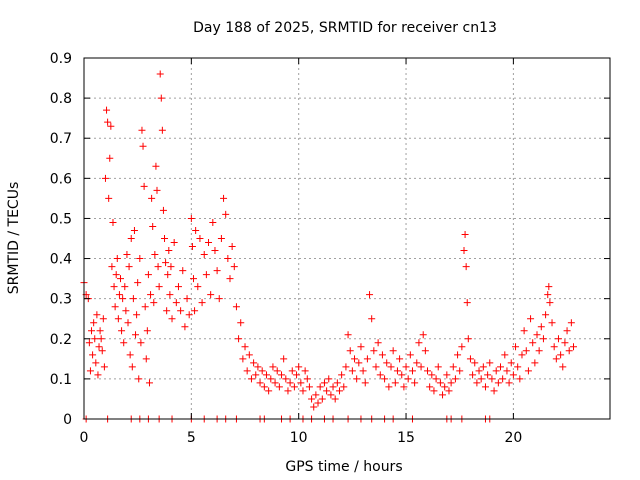  Describe the element at coordinates (61, 99) in the screenshot. I see `y-tick-label: 0.8` at that location.